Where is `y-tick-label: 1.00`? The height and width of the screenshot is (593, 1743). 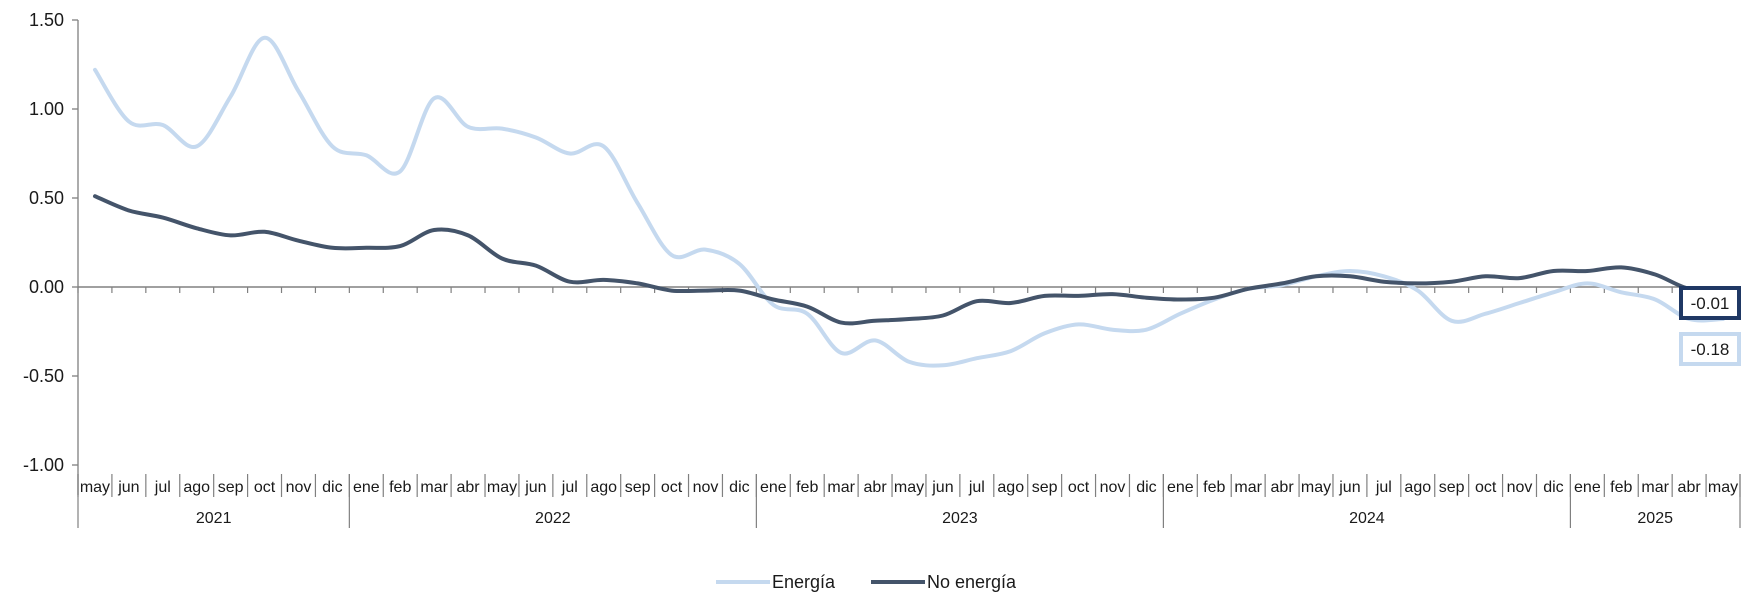
y-tick-label: 1.00 is located at coordinates (46, 109).